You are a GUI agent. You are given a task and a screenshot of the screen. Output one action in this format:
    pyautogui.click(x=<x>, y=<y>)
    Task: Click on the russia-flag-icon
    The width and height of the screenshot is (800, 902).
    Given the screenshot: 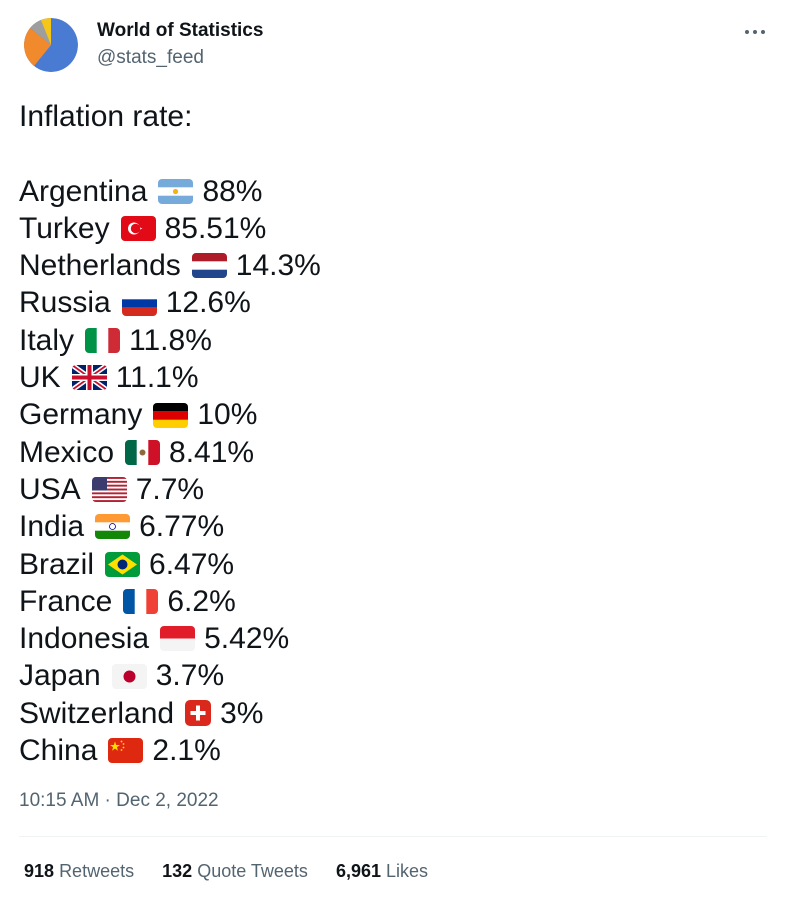 What is the action you would take?
    pyautogui.click(x=139, y=303)
    